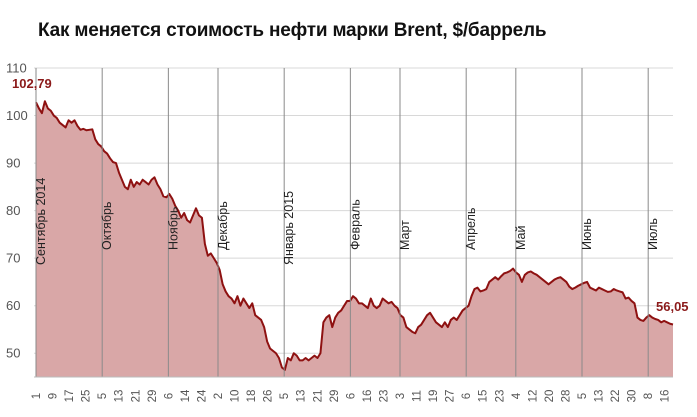 This screenshot has height=417, width=697. Describe the element at coordinates (17, 115) in the screenshot. I see `y-tick-label: 100` at that location.